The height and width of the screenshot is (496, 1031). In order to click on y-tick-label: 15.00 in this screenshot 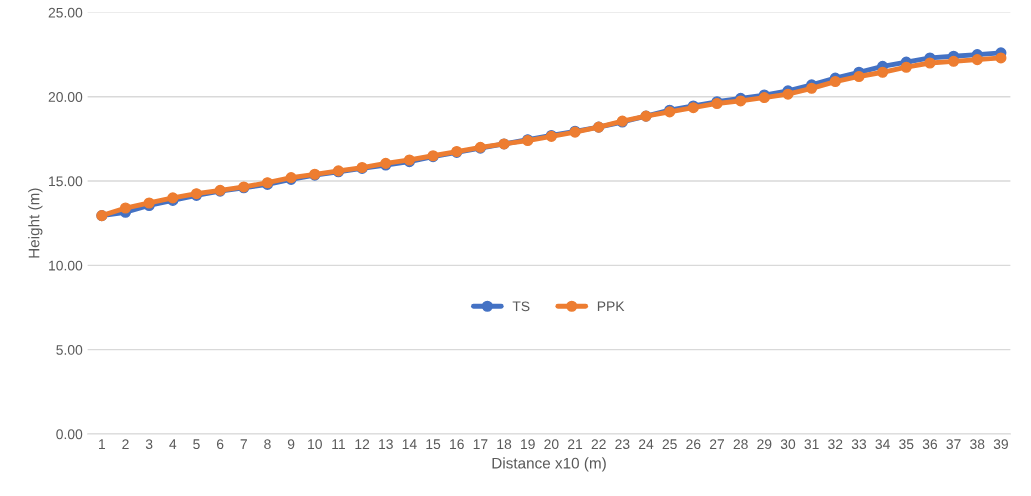, I will do `click(66, 181)`.